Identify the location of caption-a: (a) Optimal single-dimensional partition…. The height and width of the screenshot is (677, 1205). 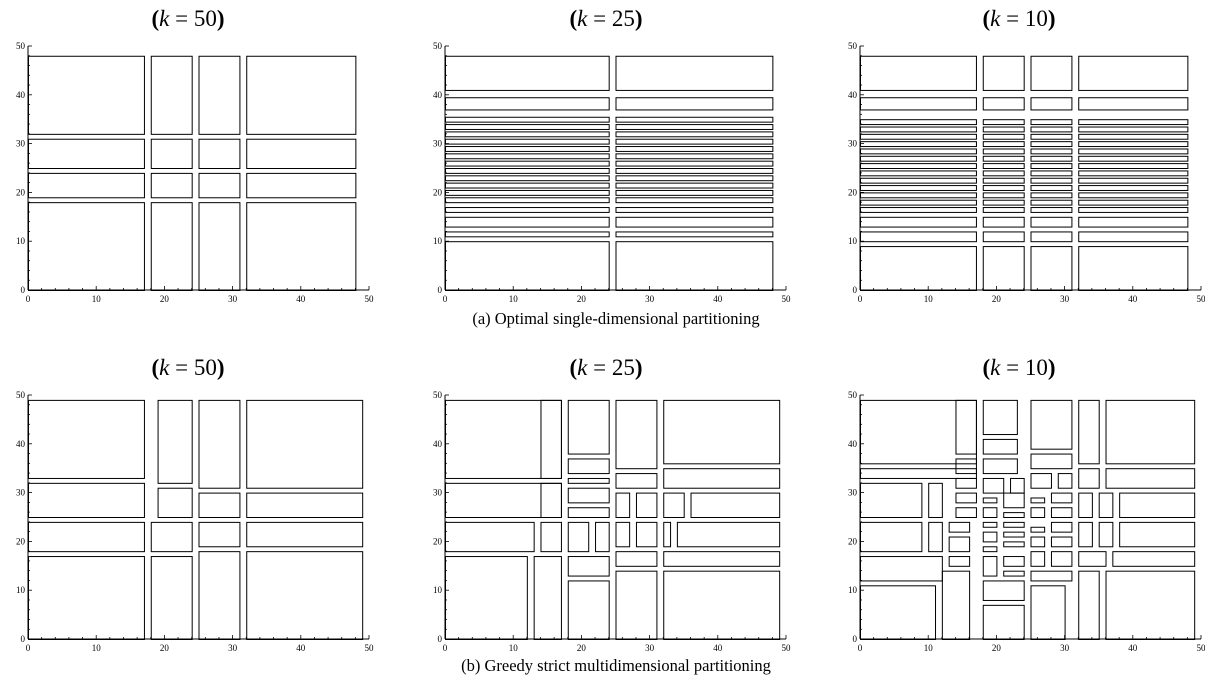
(616, 318).